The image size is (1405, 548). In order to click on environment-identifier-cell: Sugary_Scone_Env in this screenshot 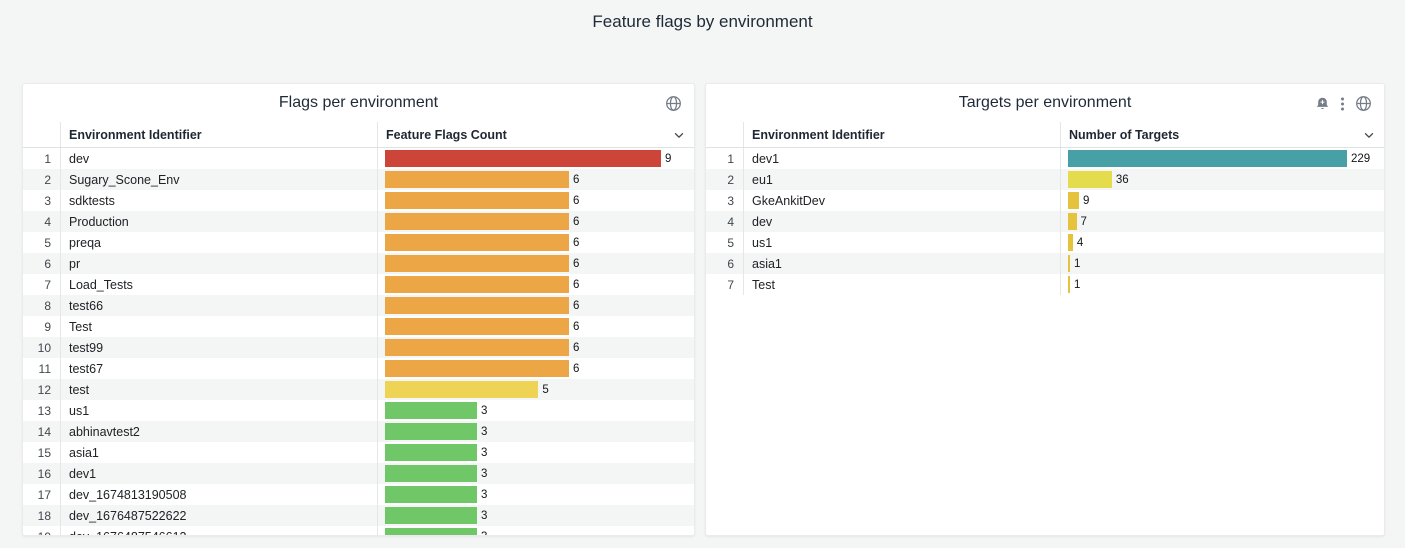, I will do `click(219, 179)`.